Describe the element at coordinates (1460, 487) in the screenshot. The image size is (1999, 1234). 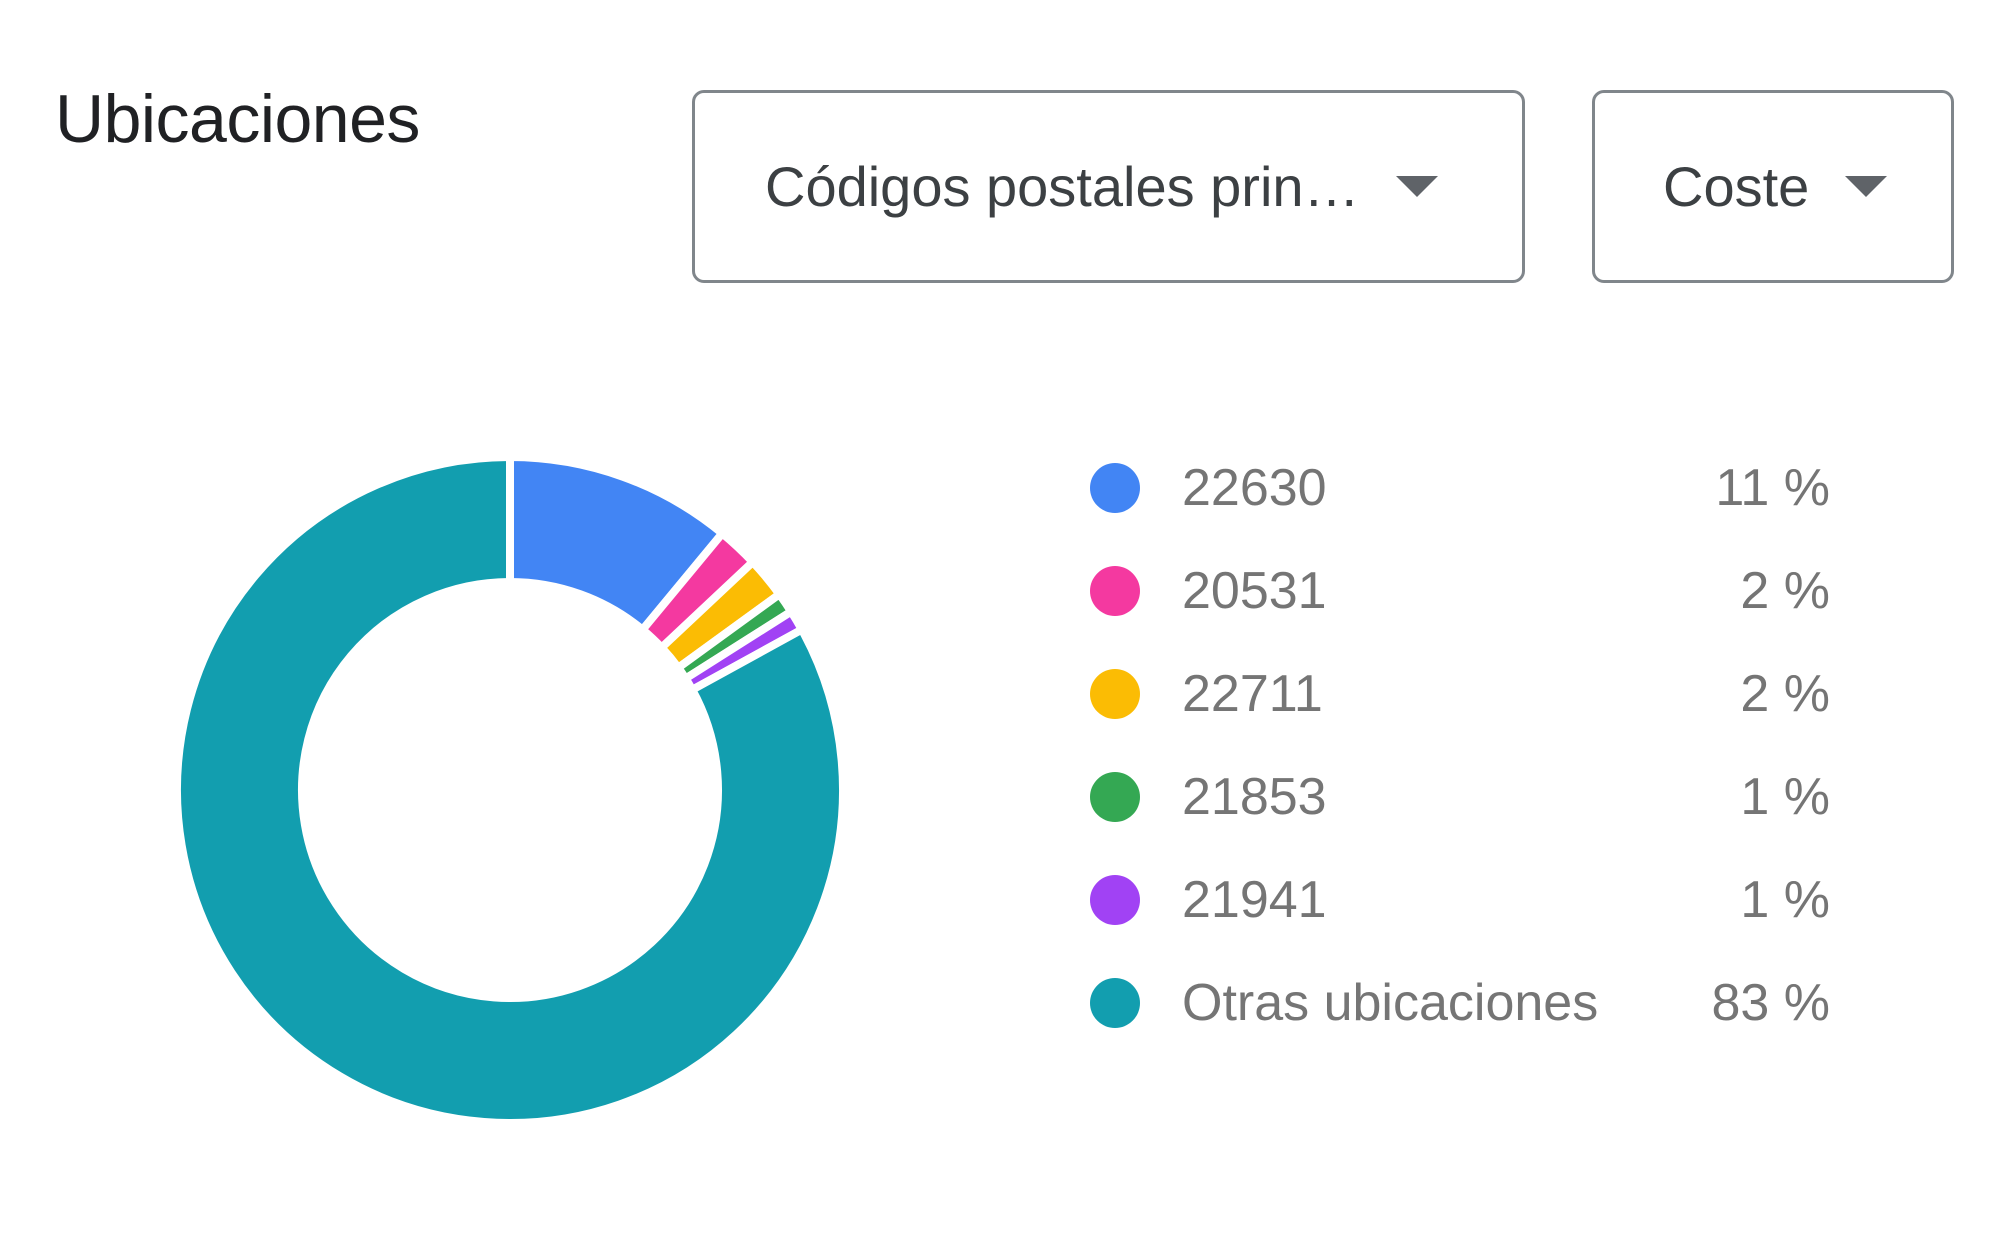
I see `legend-item: 22630 11 %` at that location.